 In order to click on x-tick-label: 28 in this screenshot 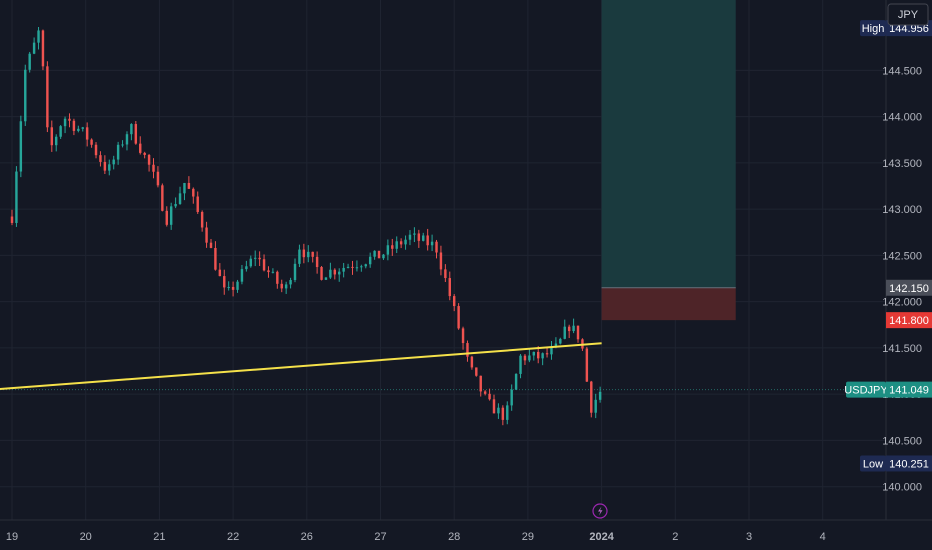, I will do `click(454, 537)`.